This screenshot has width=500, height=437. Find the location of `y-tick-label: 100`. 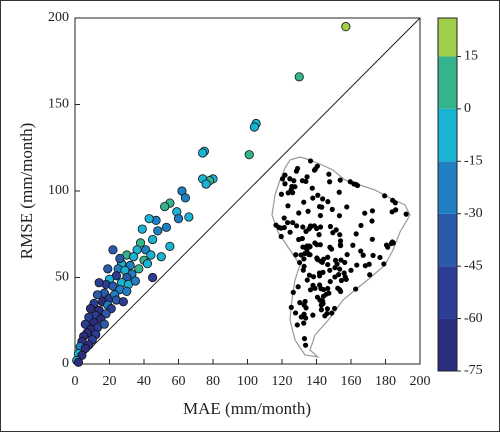

y-tick-label: 100 is located at coordinates (58, 190).